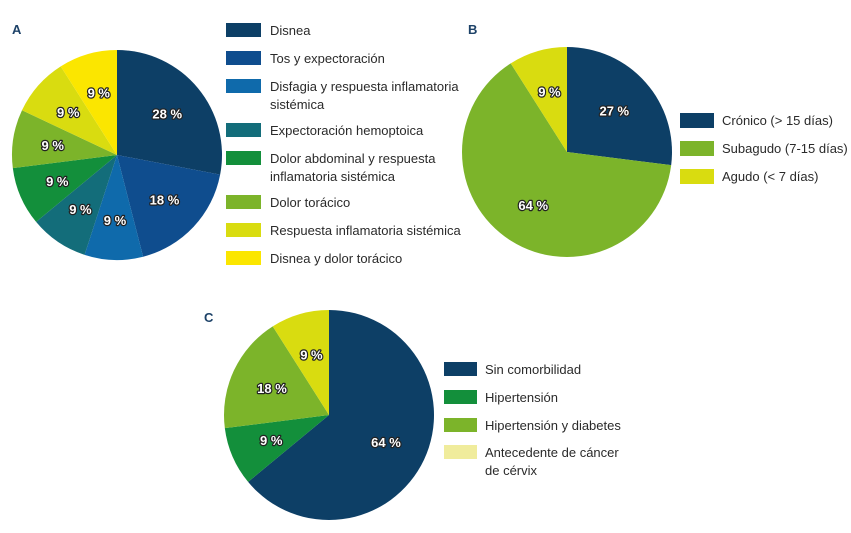  I want to click on legend-label-disfagia-y-respuesta-inflamatoria-sistemica: sistémica, so click(297, 104).